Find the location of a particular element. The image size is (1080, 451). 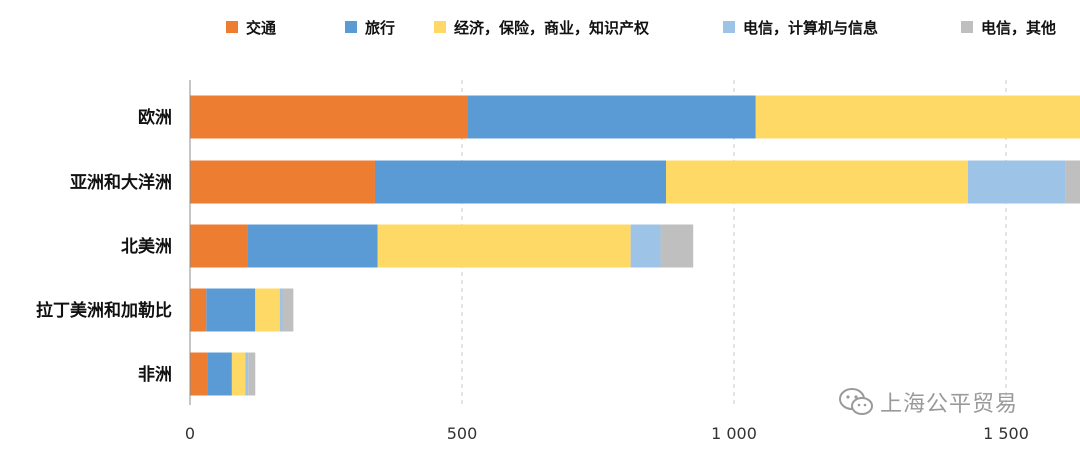

legend-item-3: 电信，计算机与信息 is located at coordinates (800, 28).